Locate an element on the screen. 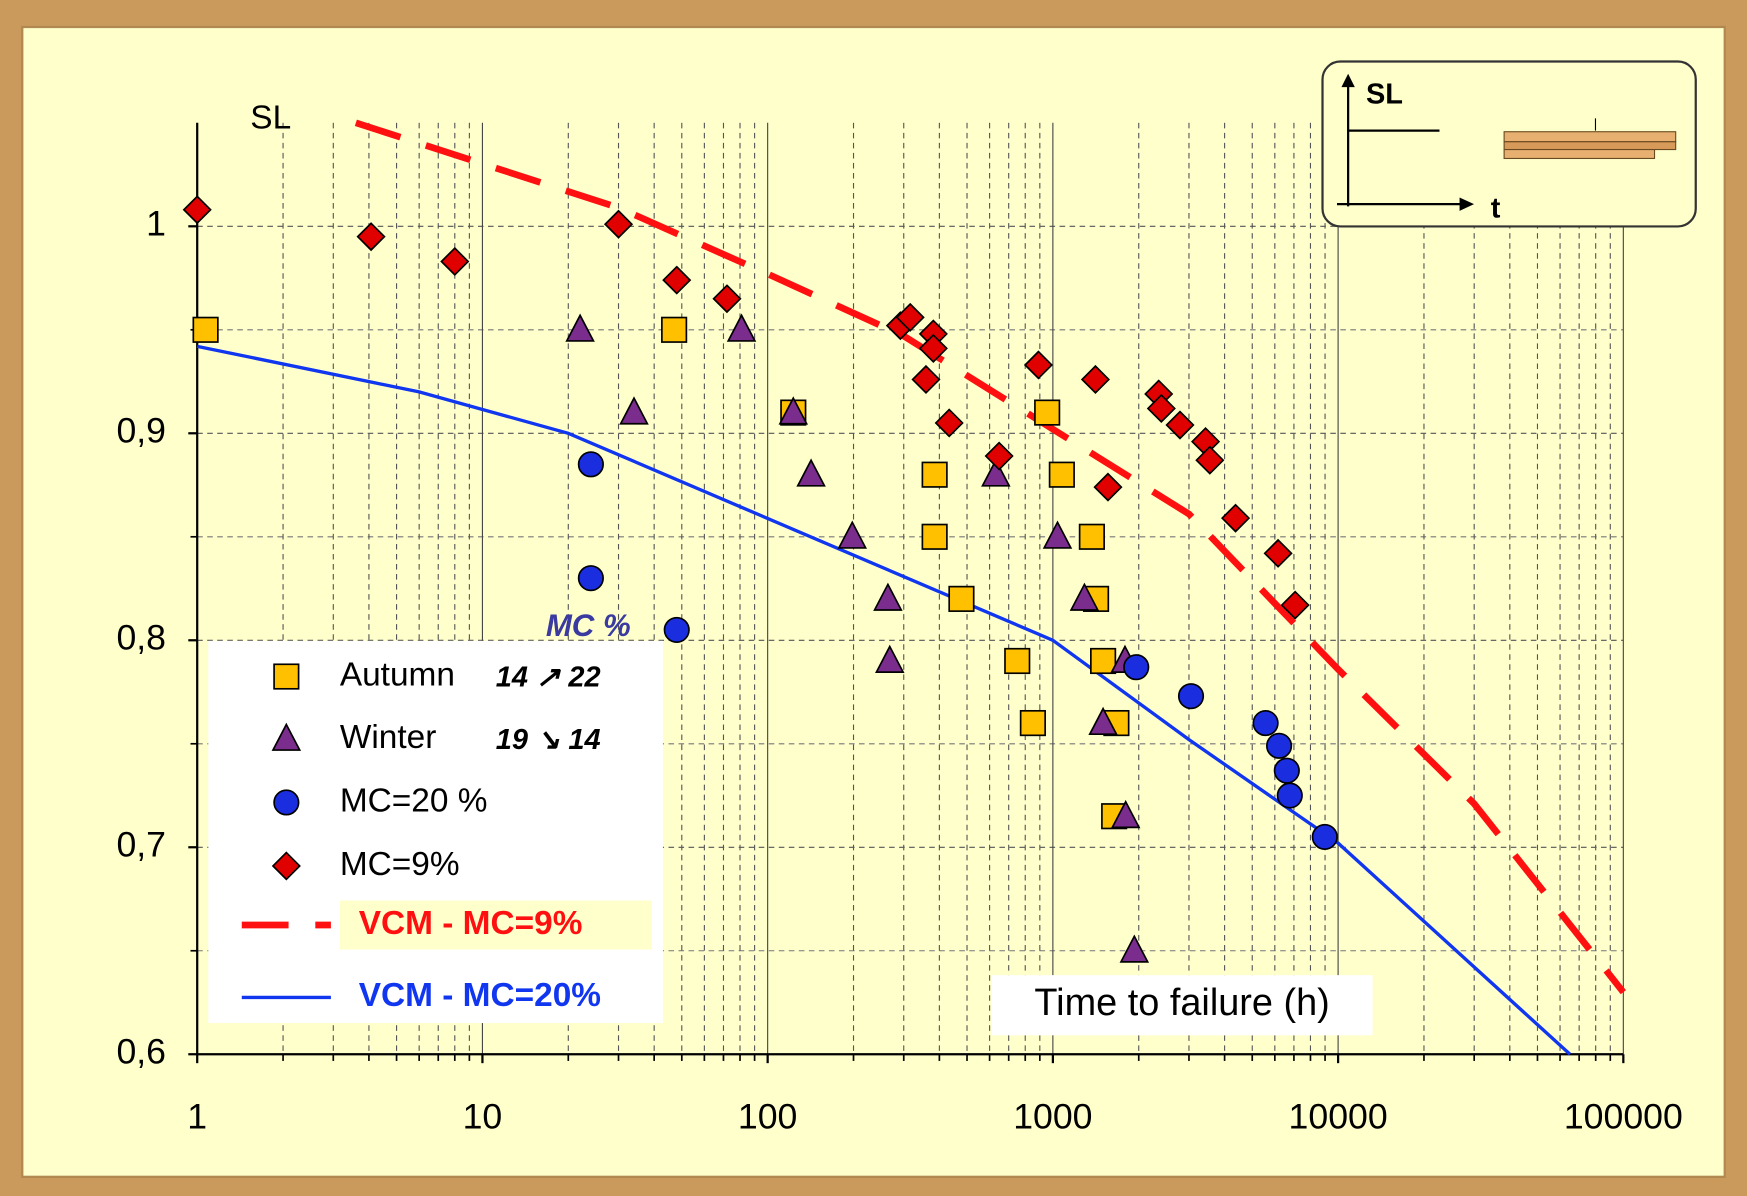 Image resolution: width=1747 pixels, height=1196 pixels. inset: SL t is located at coordinates (1509, 144).